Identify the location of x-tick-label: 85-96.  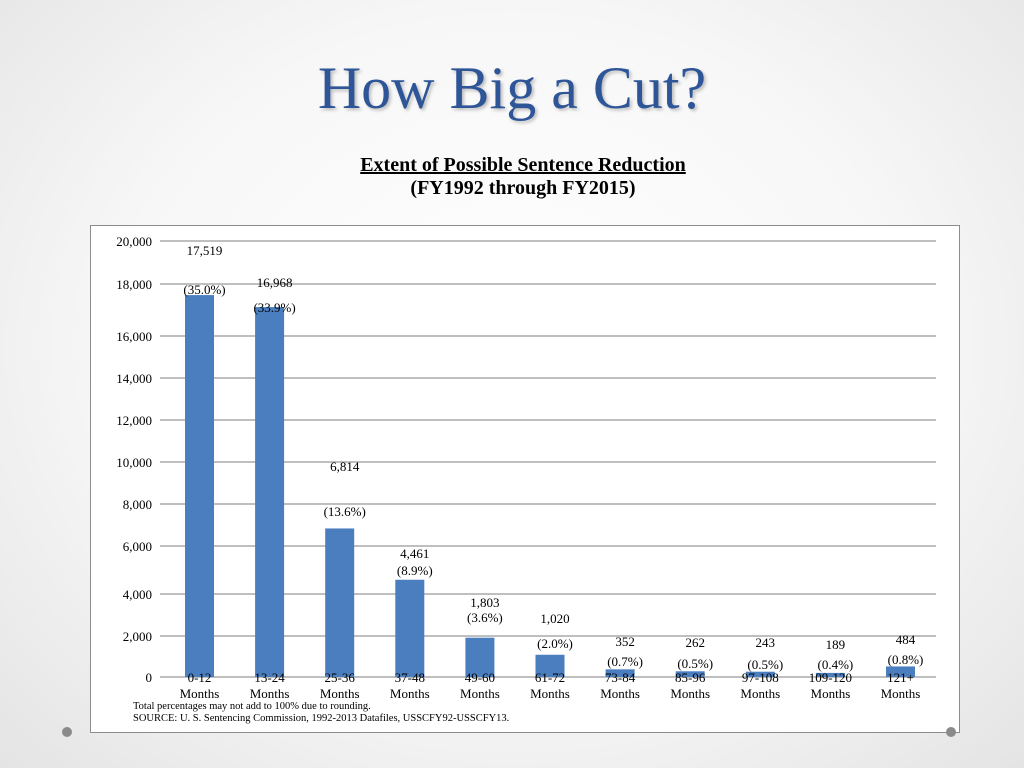
(690, 677).